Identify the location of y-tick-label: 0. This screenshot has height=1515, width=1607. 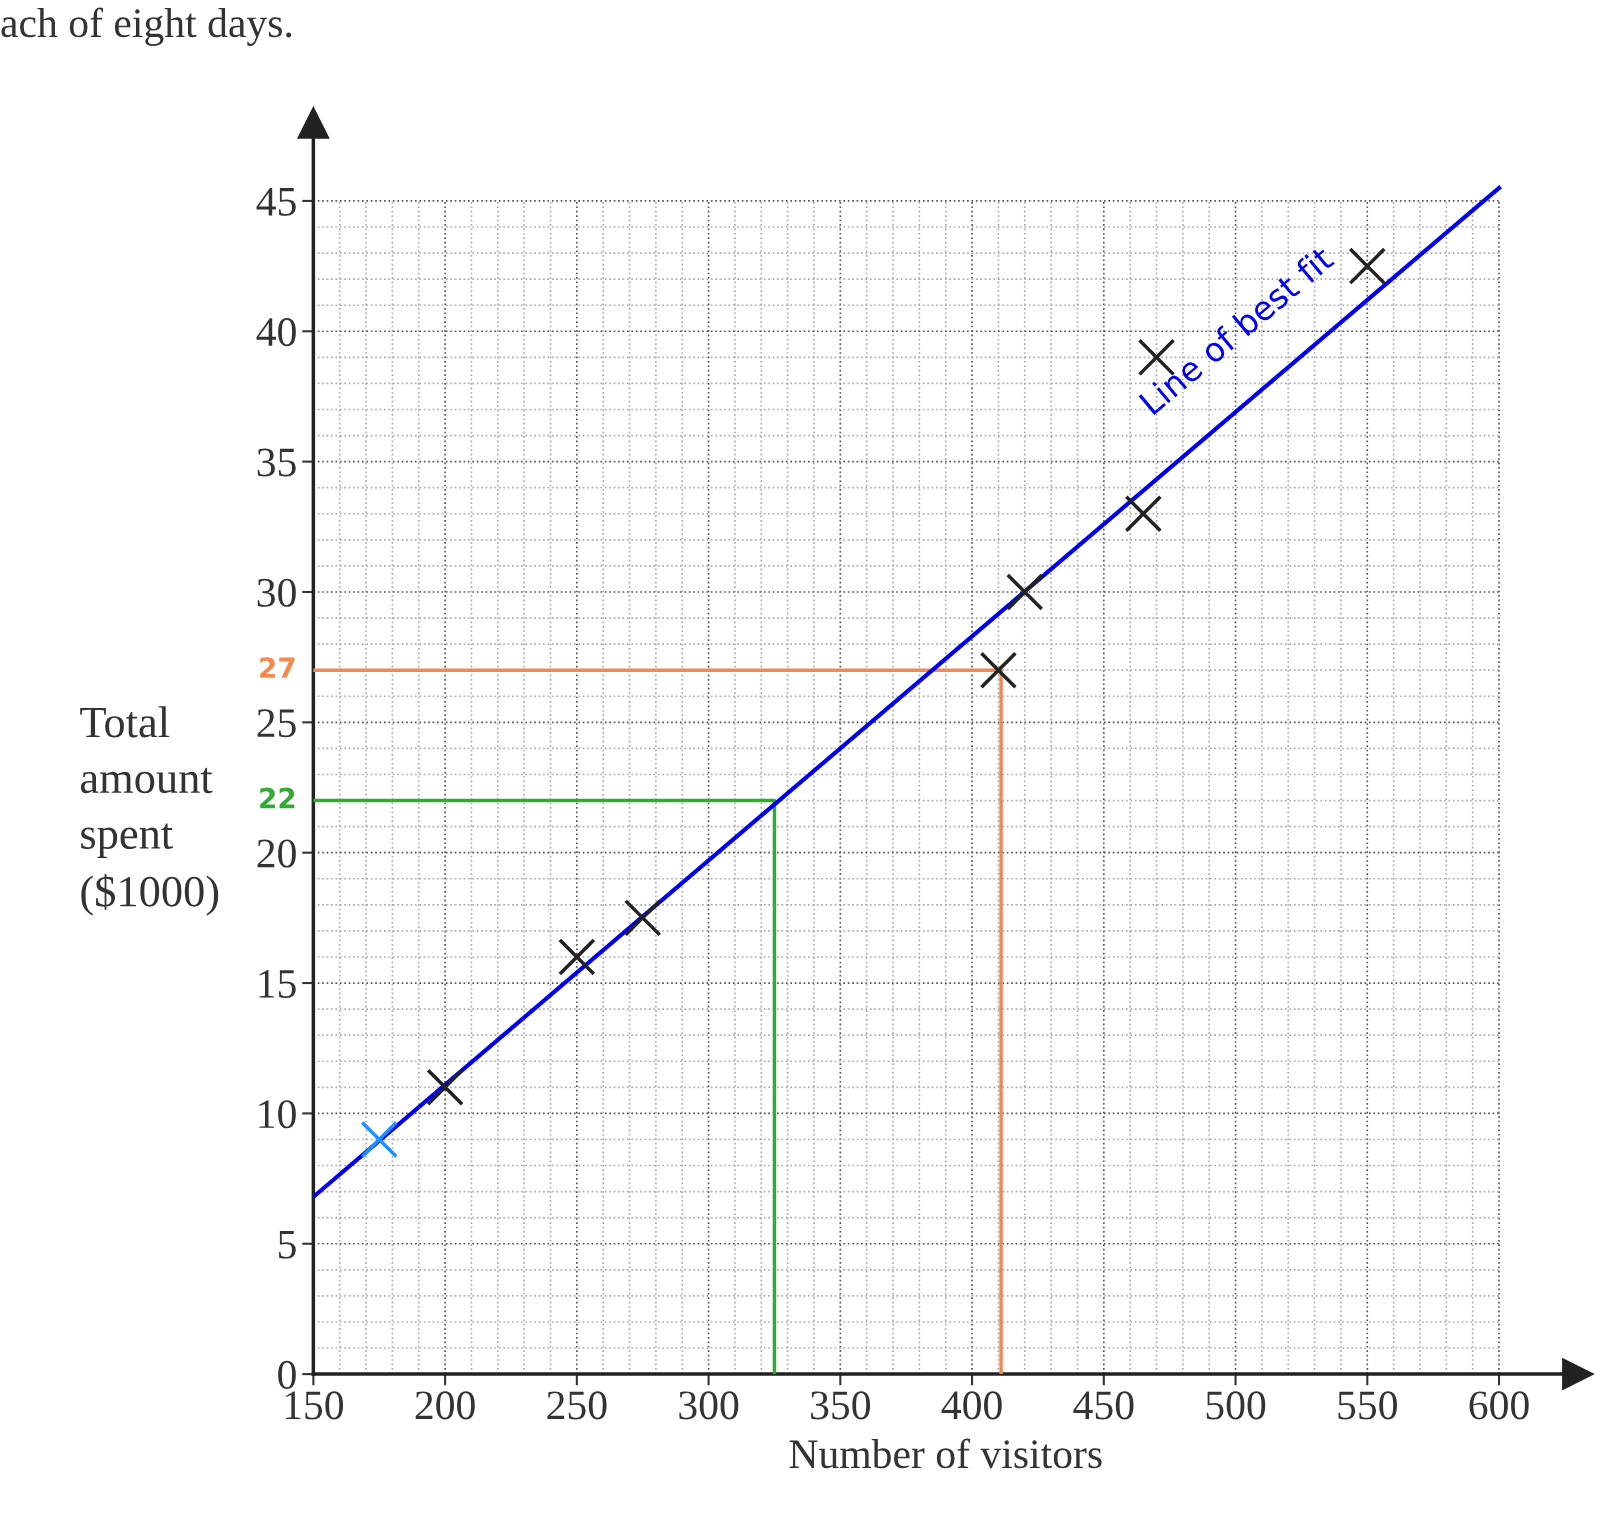
(287, 1374).